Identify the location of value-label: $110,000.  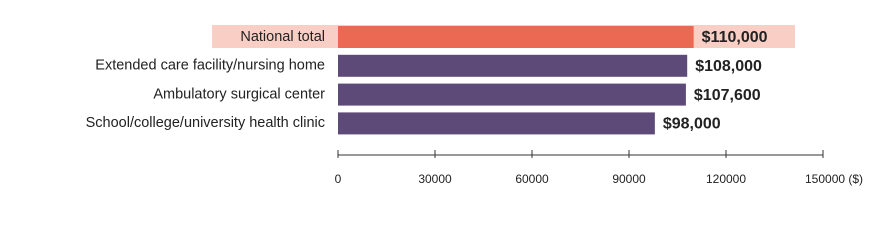
(735, 37).